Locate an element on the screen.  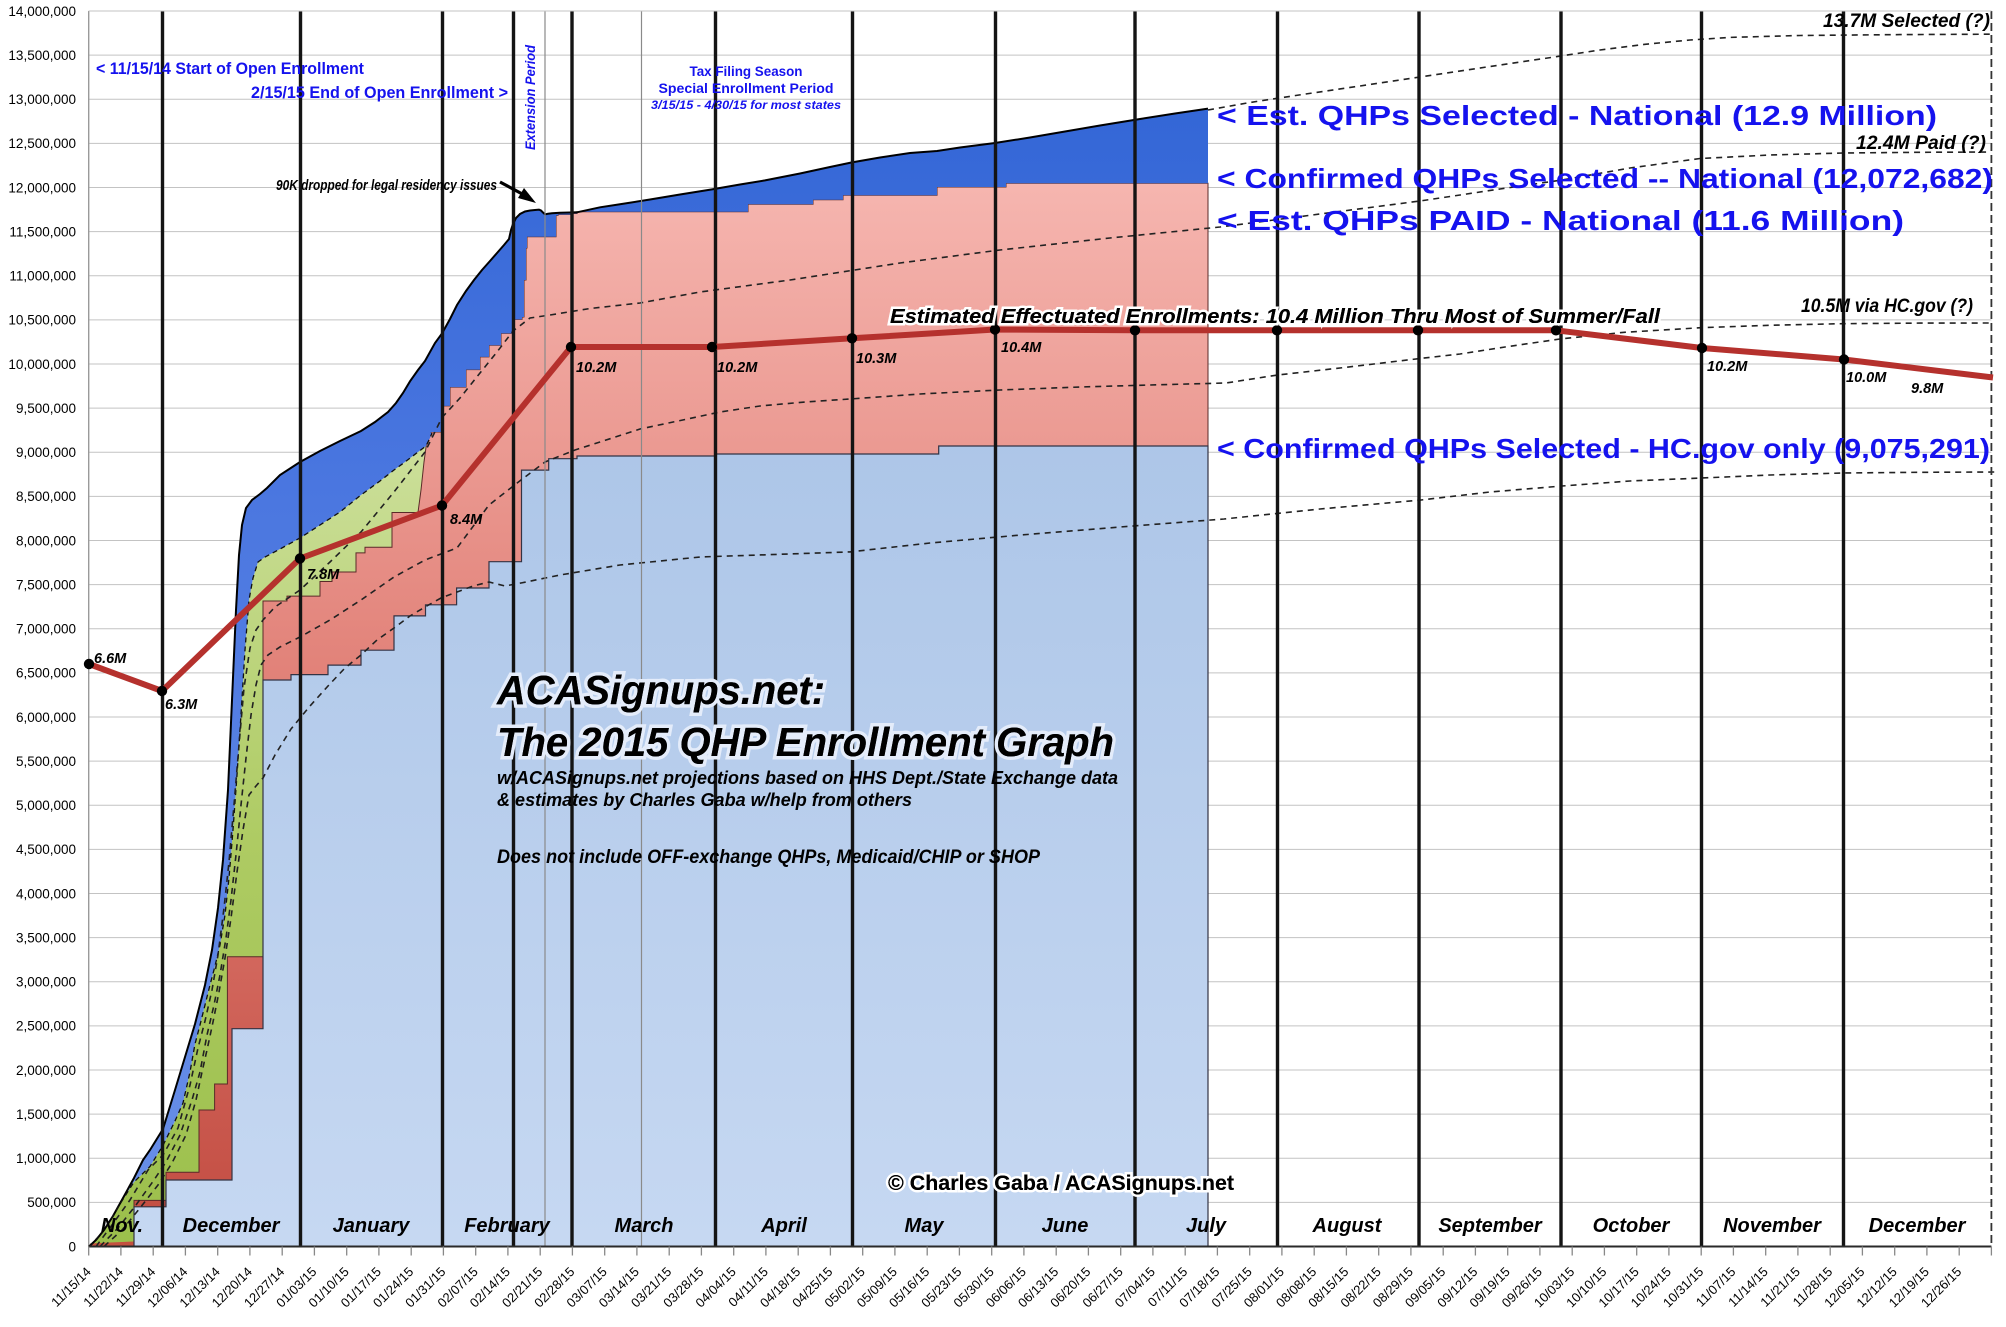
svg-text: 4,000,000 is located at coordinates (46, 893).